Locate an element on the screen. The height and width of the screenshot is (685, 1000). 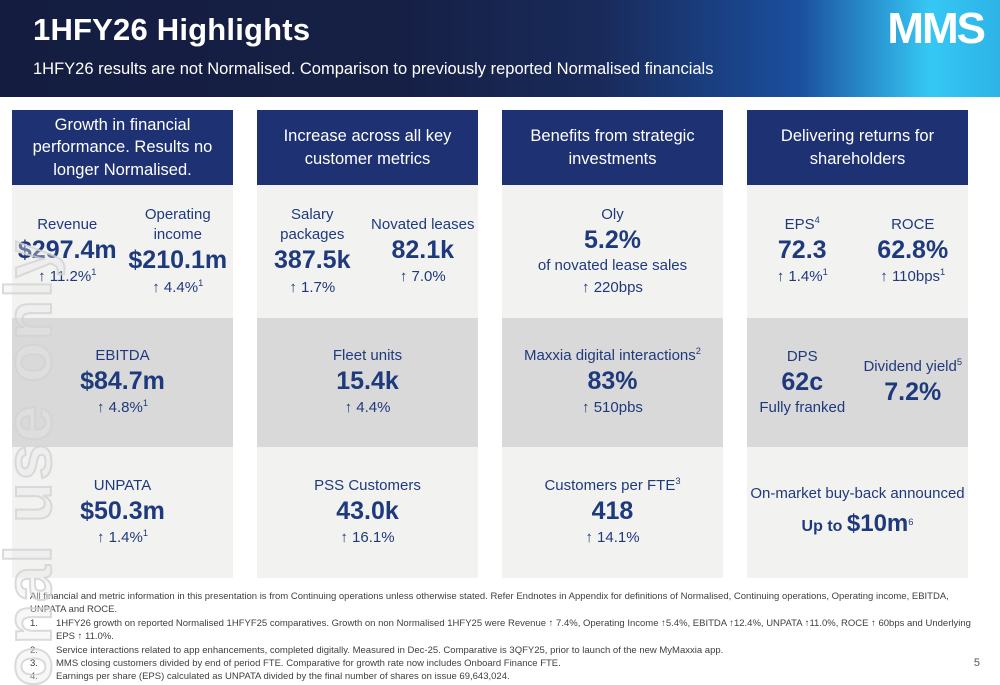
metric-dividend-yield: Dividend yield5 7.2% is located at coordinates (913, 383).